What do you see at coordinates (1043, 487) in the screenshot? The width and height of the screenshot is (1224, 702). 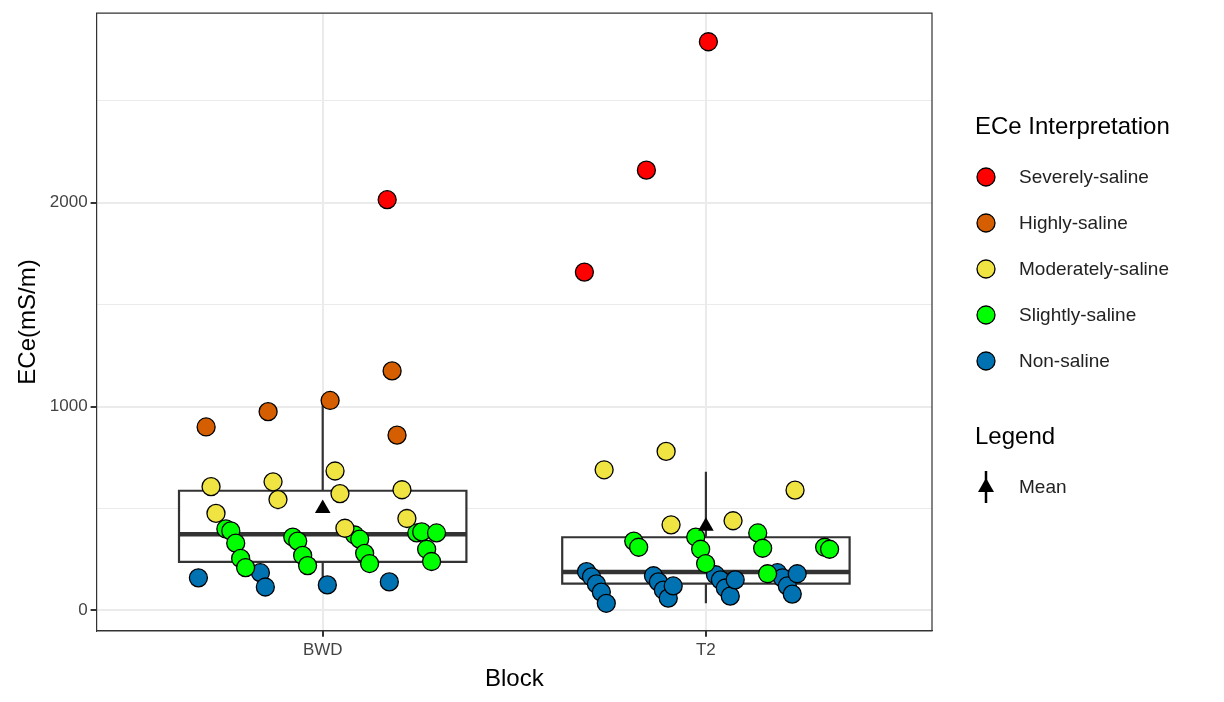 I see `legend-label: Mean` at bounding box center [1043, 487].